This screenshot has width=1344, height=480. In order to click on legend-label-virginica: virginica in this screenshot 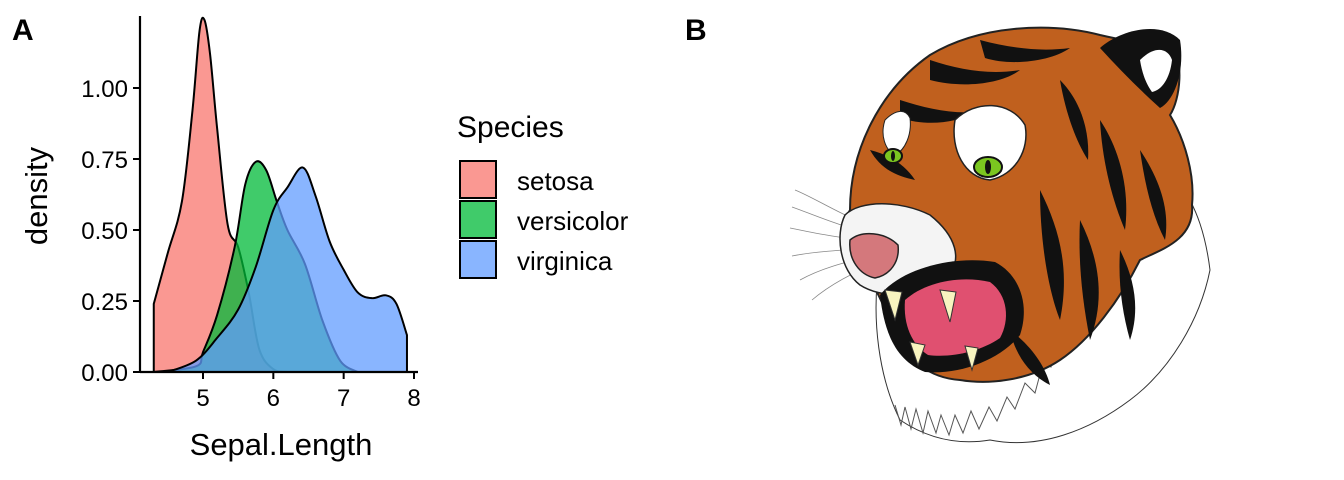, I will do `click(565, 261)`.